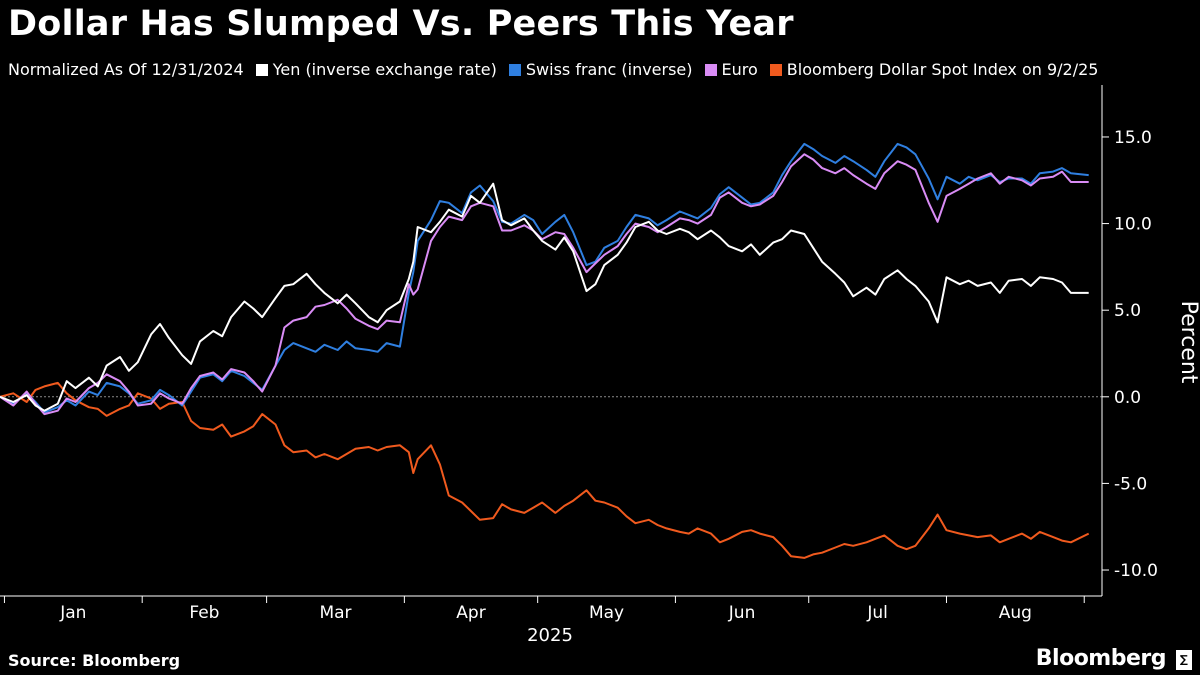 The height and width of the screenshot is (675, 1200). What do you see at coordinates (1184, 660) in the screenshot?
I see `bloomberg-badge-icon: ∑` at bounding box center [1184, 660].